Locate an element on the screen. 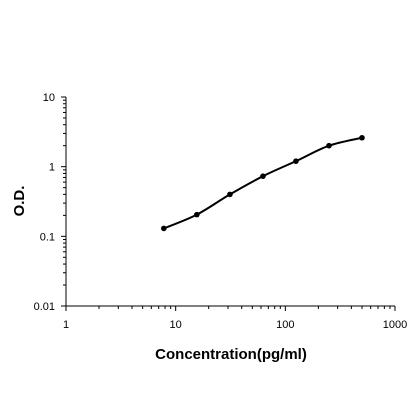 The width and height of the screenshot is (420, 420). fit-curve is located at coordinates (263, 183).